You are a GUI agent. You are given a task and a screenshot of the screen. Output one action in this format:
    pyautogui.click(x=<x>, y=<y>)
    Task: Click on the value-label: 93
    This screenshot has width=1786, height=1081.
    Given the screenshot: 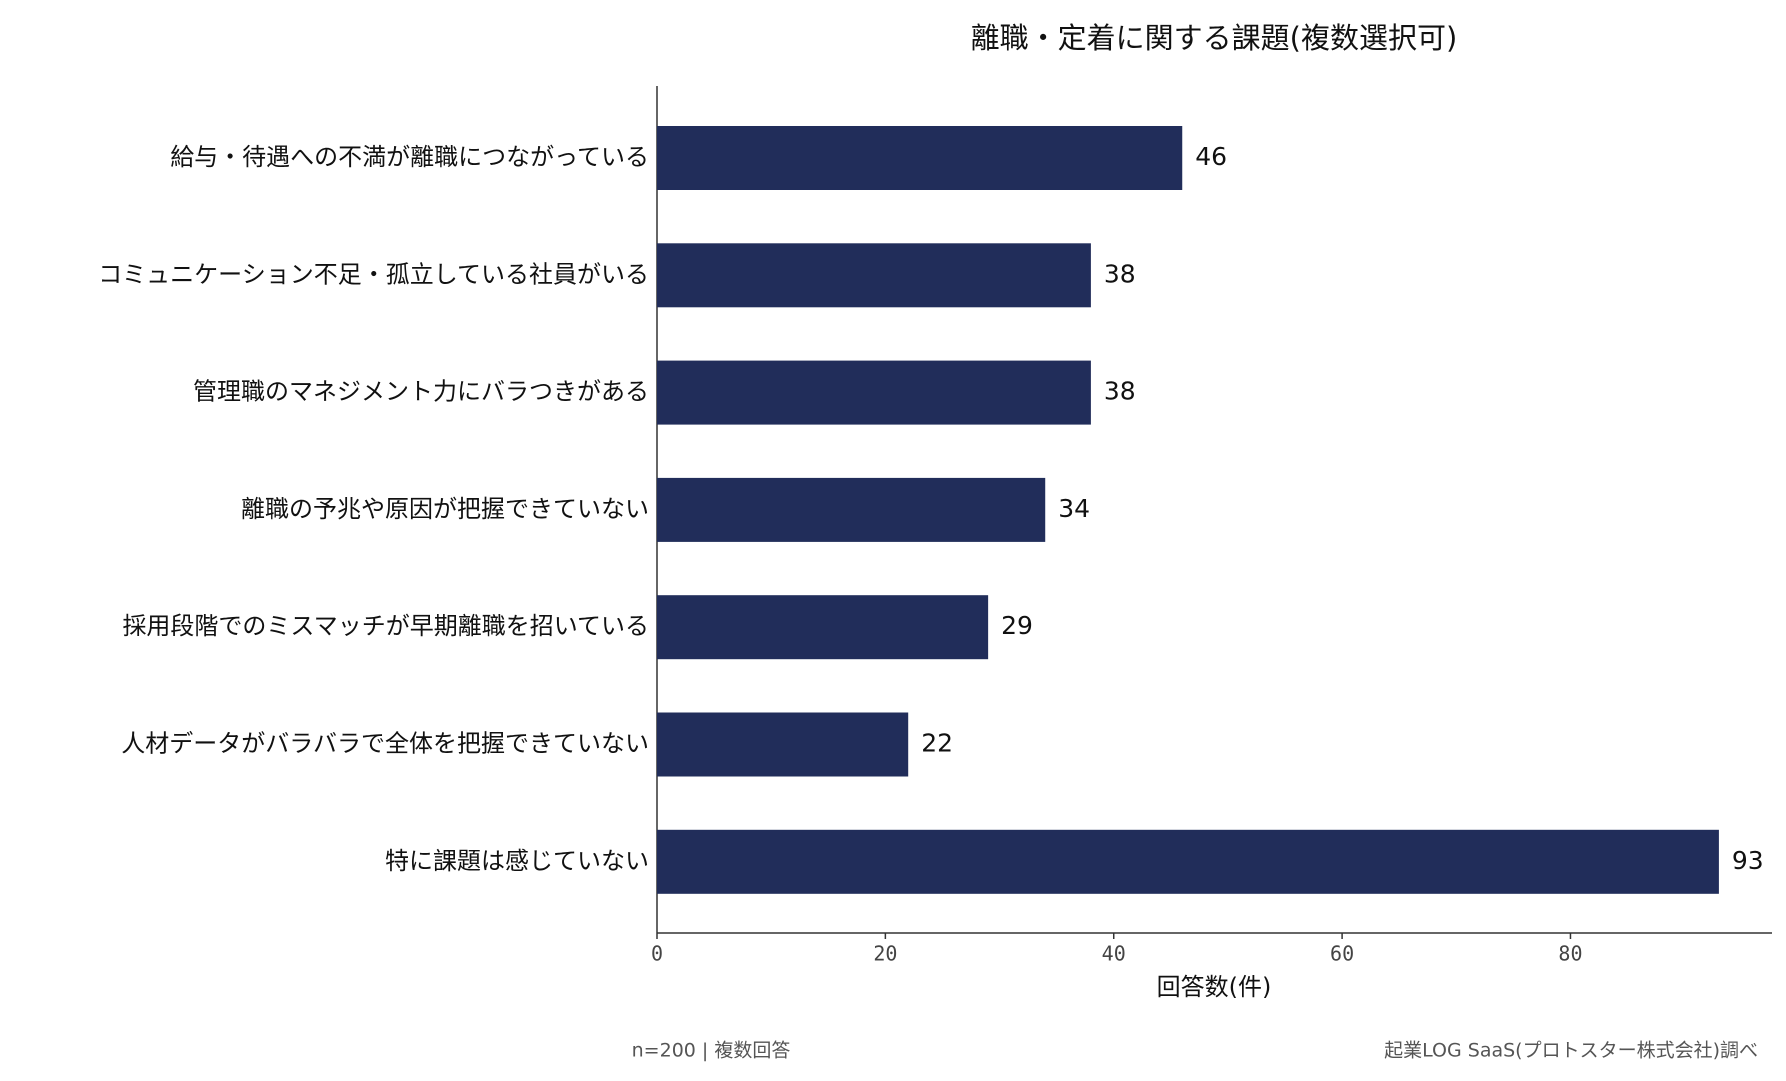 What is the action you would take?
    pyautogui.click(x=1748, y=860)
    